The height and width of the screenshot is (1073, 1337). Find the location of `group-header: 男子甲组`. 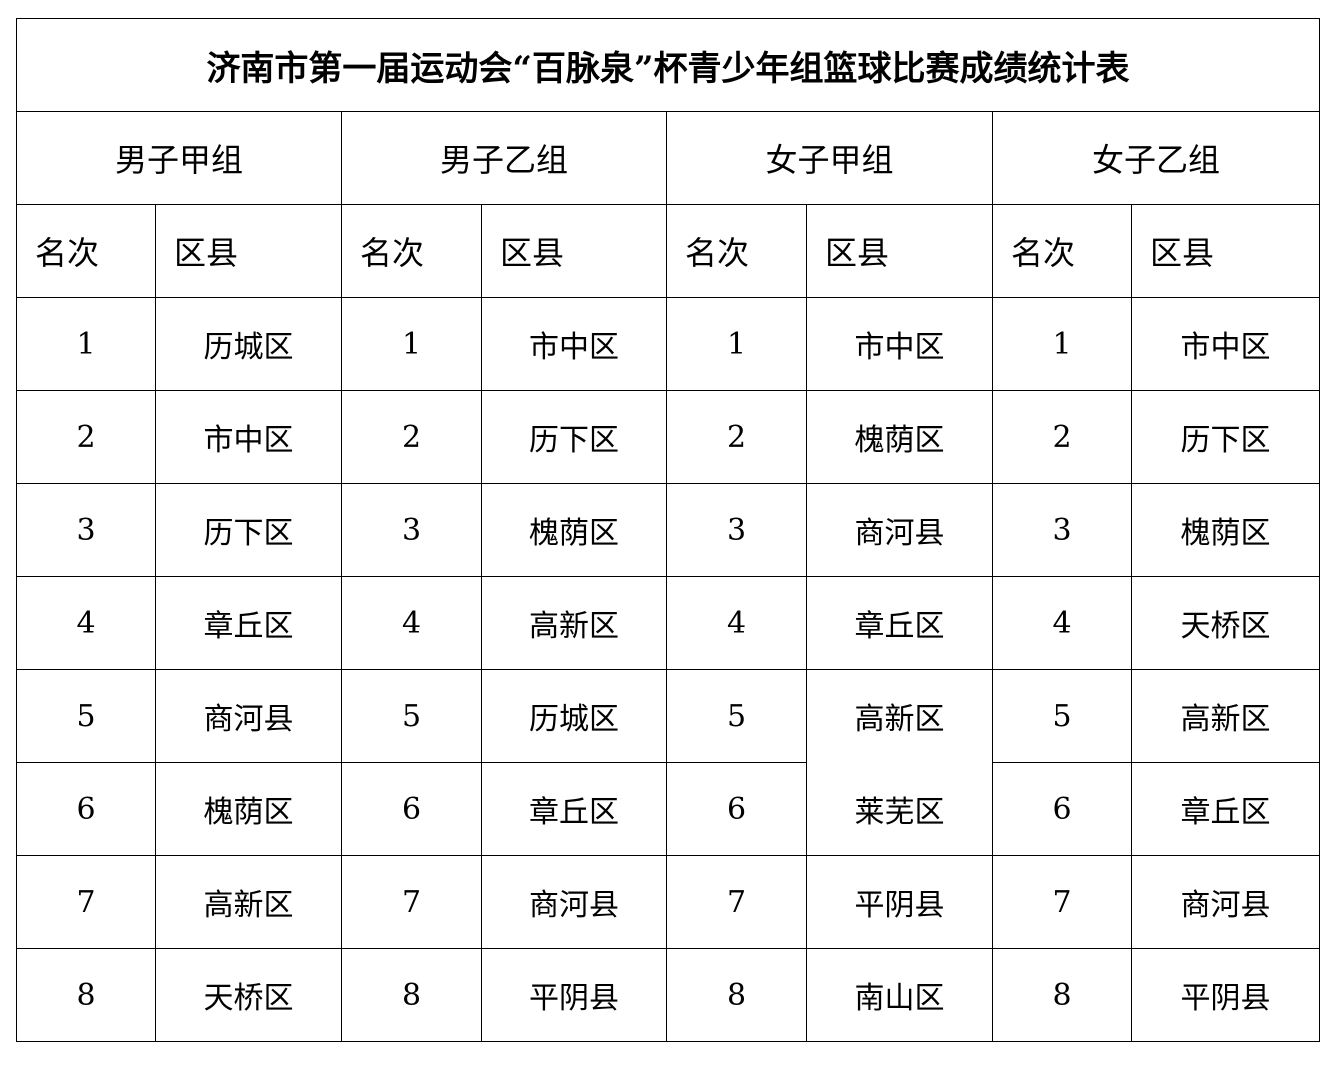

group-header: 男子甲组 is located at coordinates (179, 158).